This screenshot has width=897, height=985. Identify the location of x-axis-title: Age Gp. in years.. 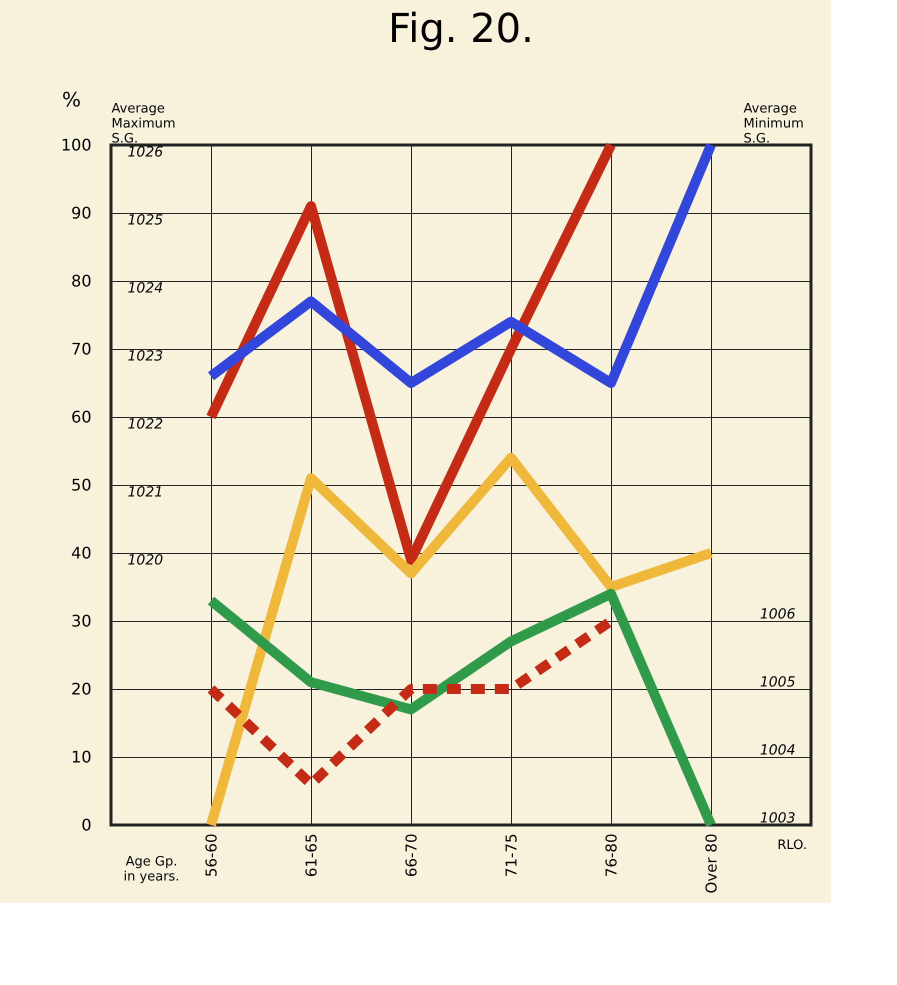
(152, 869).